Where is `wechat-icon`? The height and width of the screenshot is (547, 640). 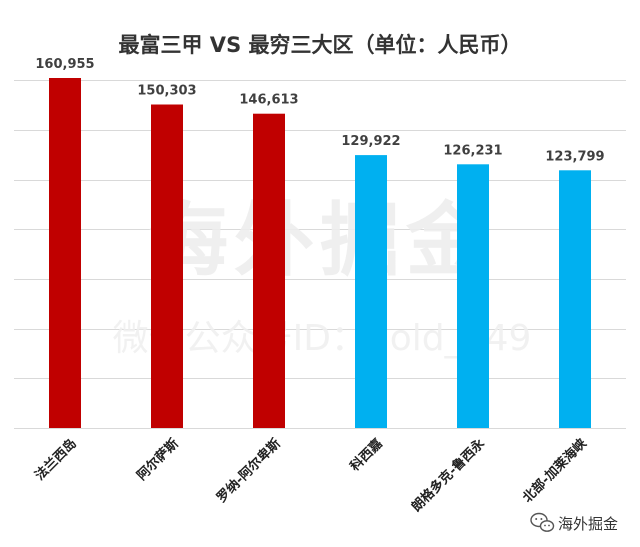 wechat-icon is located at coordinates (542, 522).